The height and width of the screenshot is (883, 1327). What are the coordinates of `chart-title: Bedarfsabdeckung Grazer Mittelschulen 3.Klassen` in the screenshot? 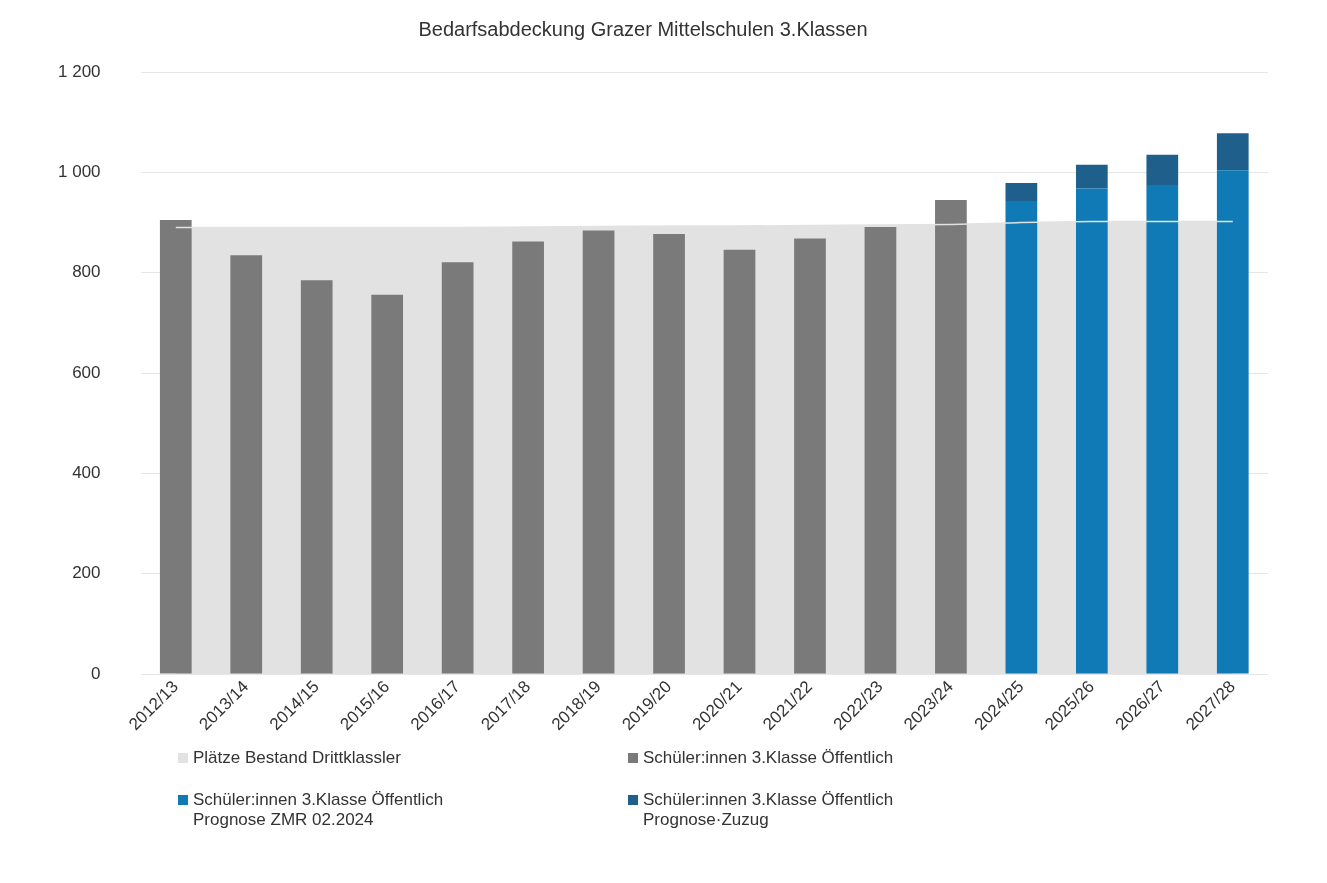 It's located at (643, 28).